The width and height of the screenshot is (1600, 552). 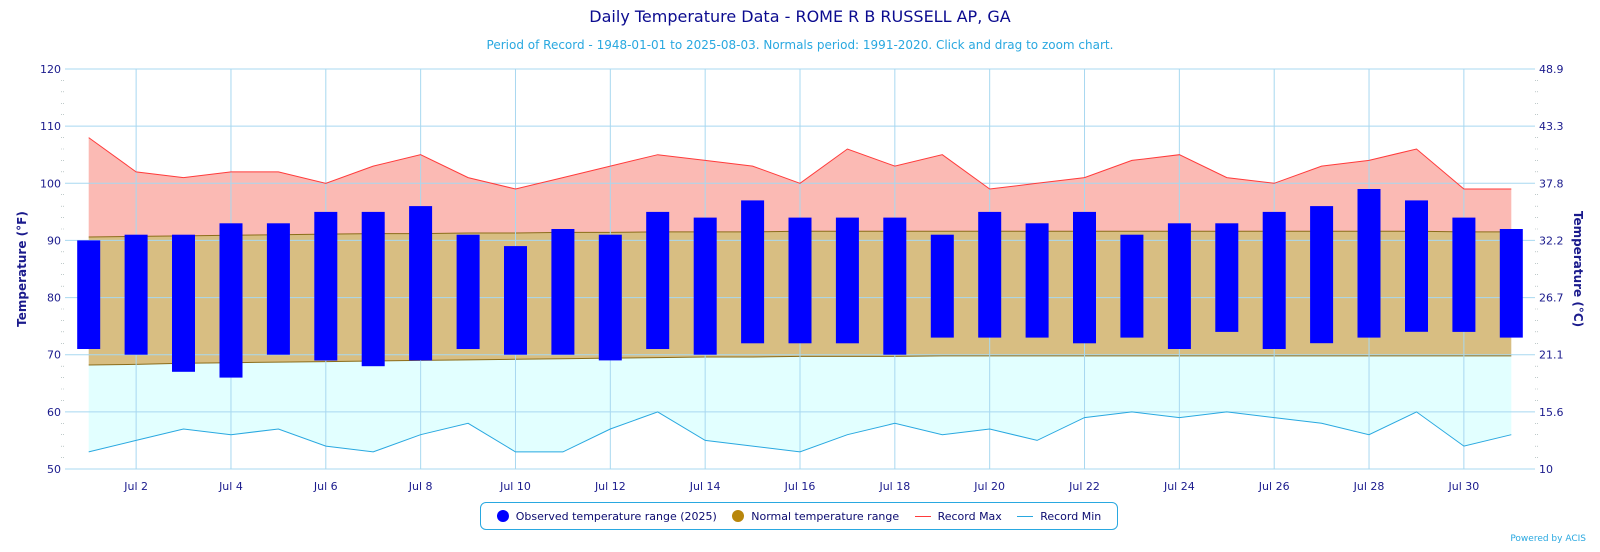 What do you see at coordinates (230, 486) in the screenshot?
I see `x-tick-label: Jul 4` at bounding box center [230, 486].